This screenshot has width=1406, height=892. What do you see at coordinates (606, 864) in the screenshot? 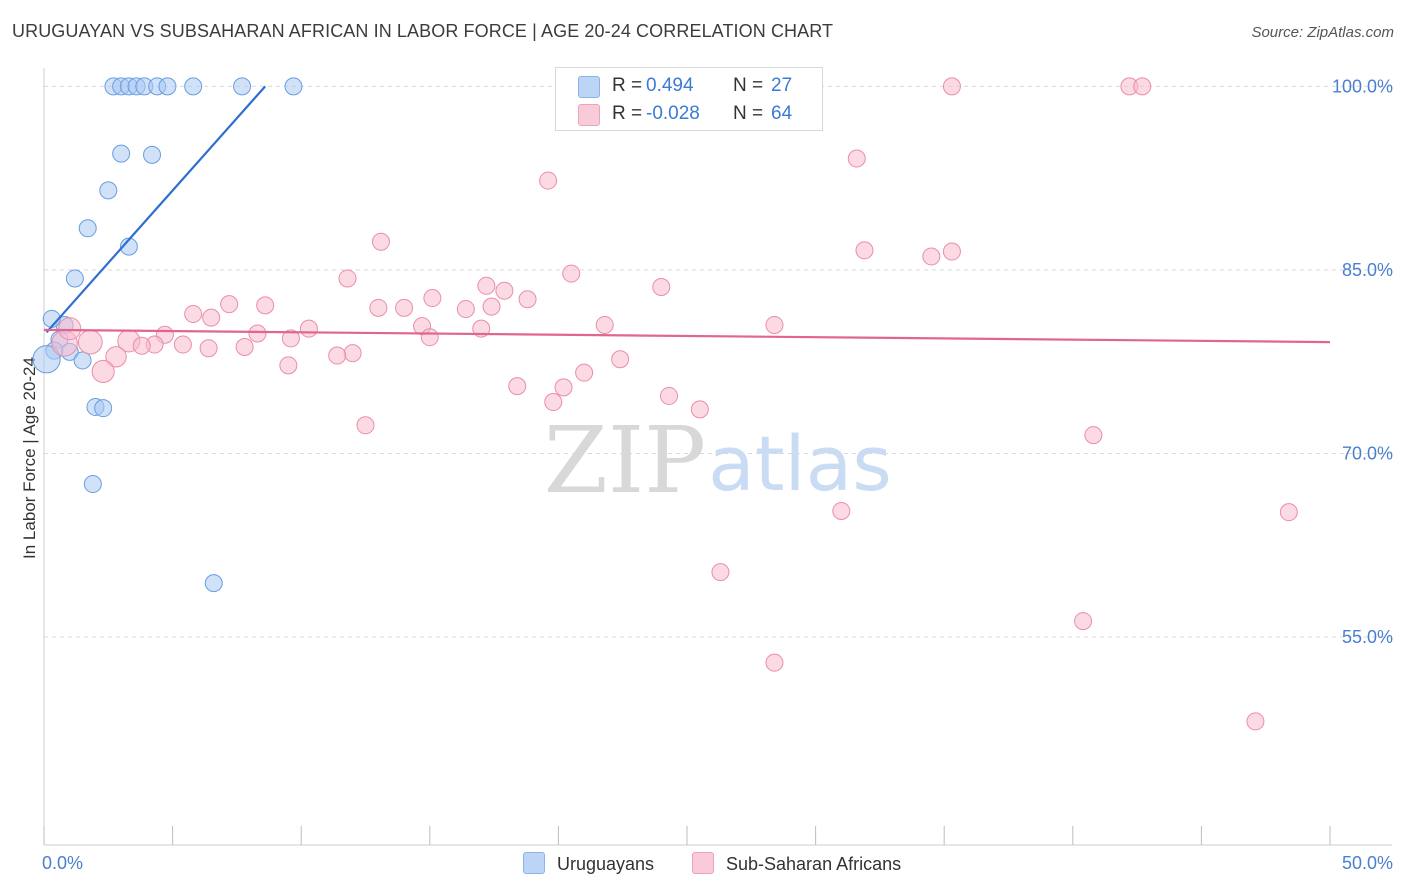
I see `legend-label-uruguayans: Uruguayans` at bounding box center [606, 864].